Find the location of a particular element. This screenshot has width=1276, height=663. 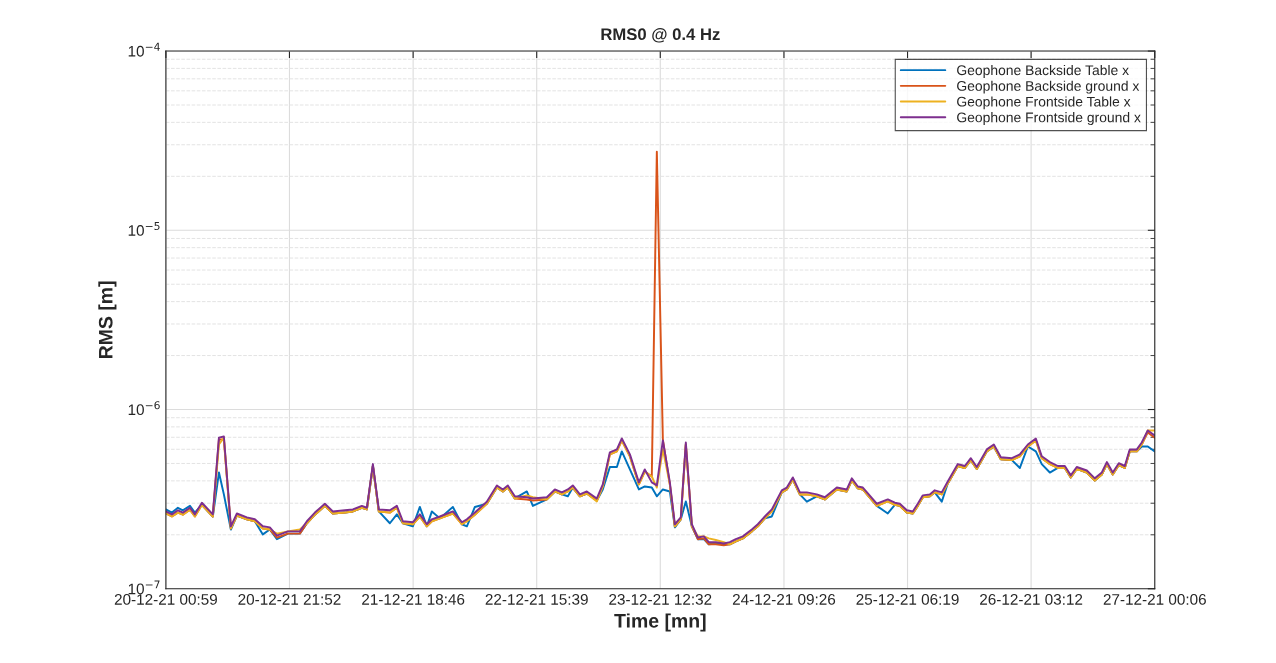

x-tick-label: 23-12-21 12:32 is located at coordinates (660, 599).